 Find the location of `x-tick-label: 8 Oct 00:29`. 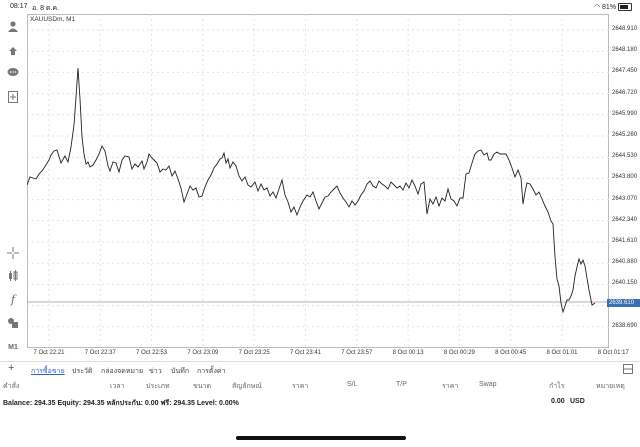

x-tick-label: 8 Oct 00:29 is located at coordinates (459, 353).